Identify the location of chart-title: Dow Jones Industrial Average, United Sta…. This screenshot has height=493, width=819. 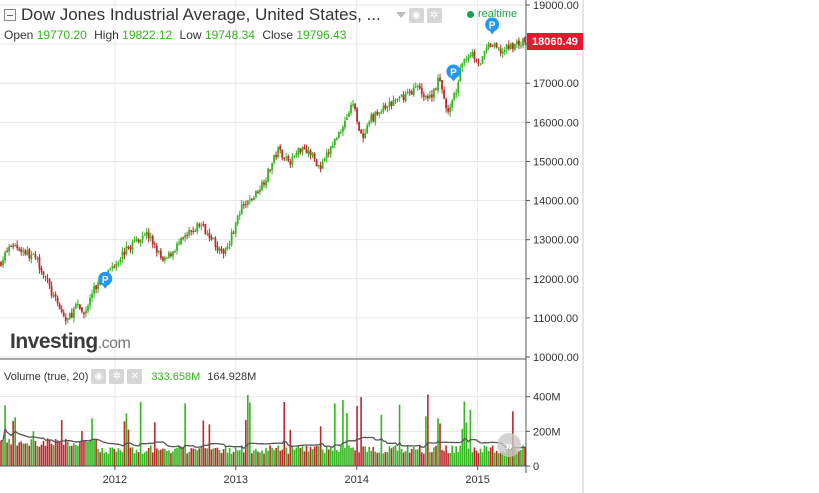
(201, 14).